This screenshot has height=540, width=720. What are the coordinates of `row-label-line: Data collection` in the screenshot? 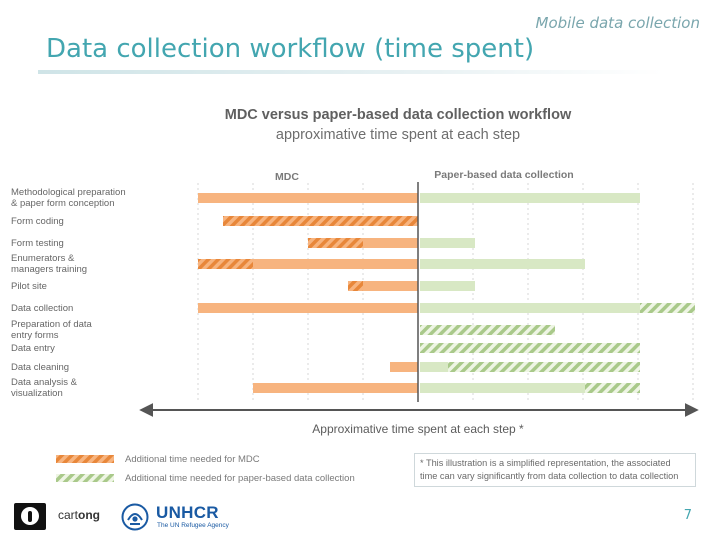 It's located at (42, 308).